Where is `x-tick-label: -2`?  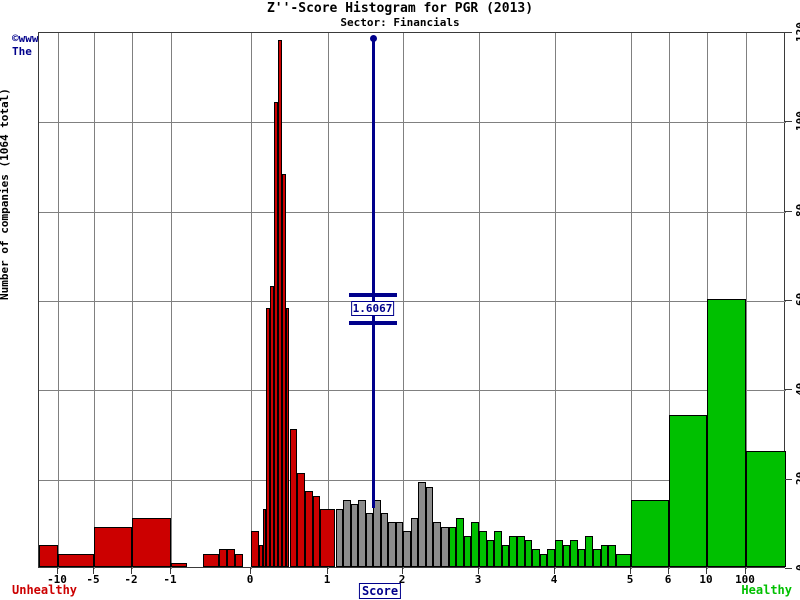 x-tick-label: -2 is located at coordinates (131, 579).